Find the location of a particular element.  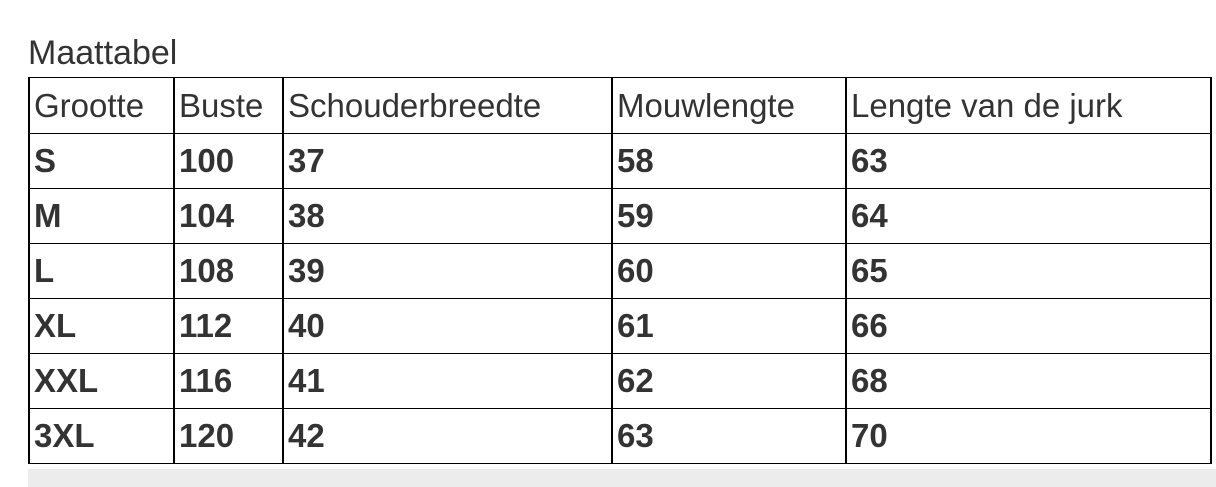

table-row: XXL 116 41 62 68 is located at coordinates (620, 381).